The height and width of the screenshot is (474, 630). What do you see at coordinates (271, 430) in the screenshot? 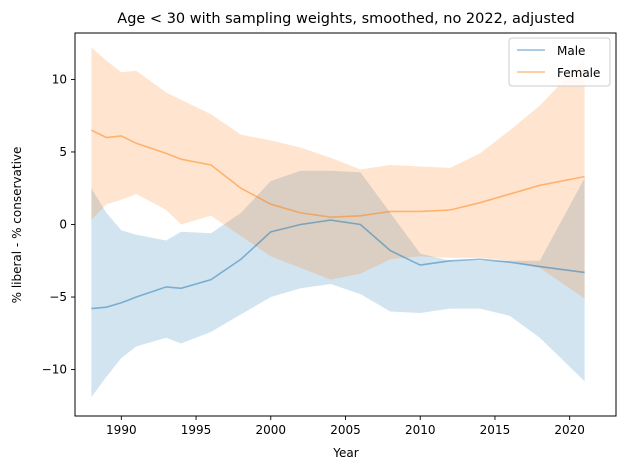
I see `x-tick-label: 2000` at bounding box center [271, 430].